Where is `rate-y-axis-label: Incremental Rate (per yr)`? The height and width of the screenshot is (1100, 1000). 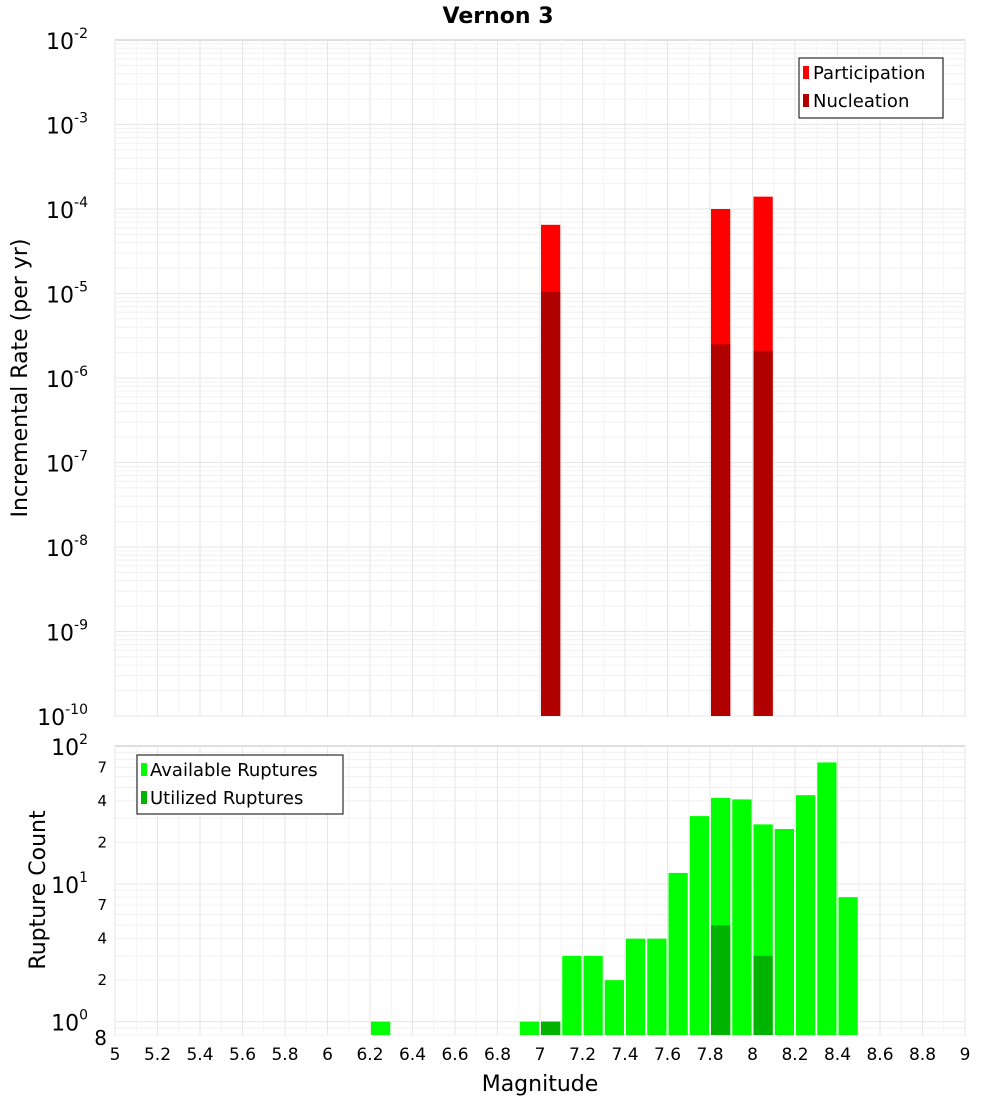
rate-y-axis-label: Incremental Rate (per yr) is located at coordinates (20, 378).